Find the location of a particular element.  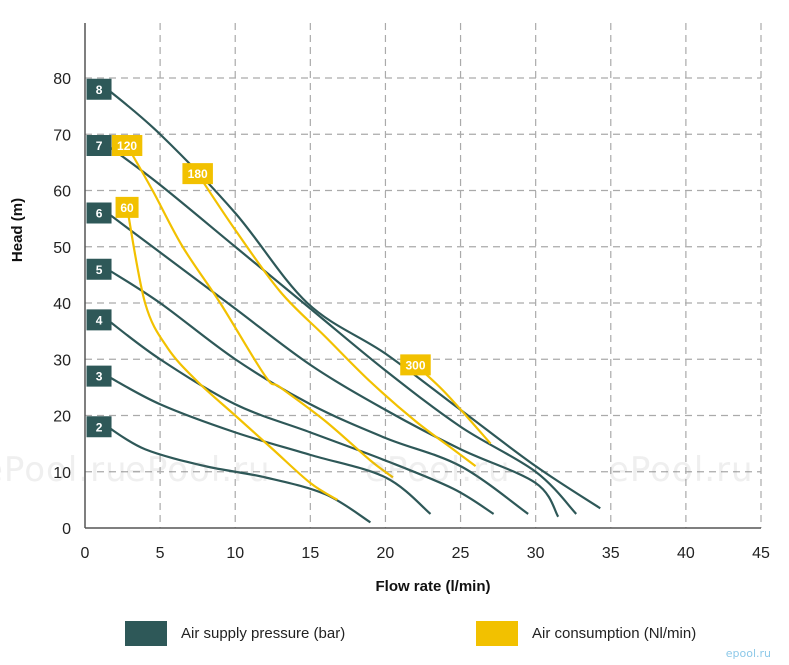

pressure-badge-label: 2 is located at coordinates (99, 427).